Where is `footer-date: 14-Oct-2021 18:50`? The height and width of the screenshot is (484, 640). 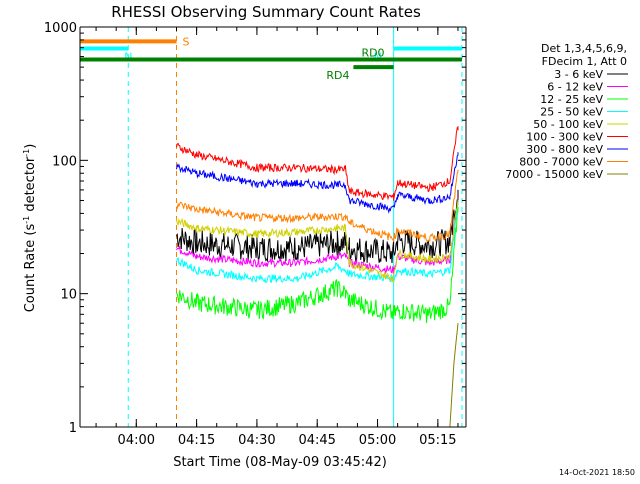
footer-date: 14-Oct-2021 18:50 is located at coordinates (597, 472).